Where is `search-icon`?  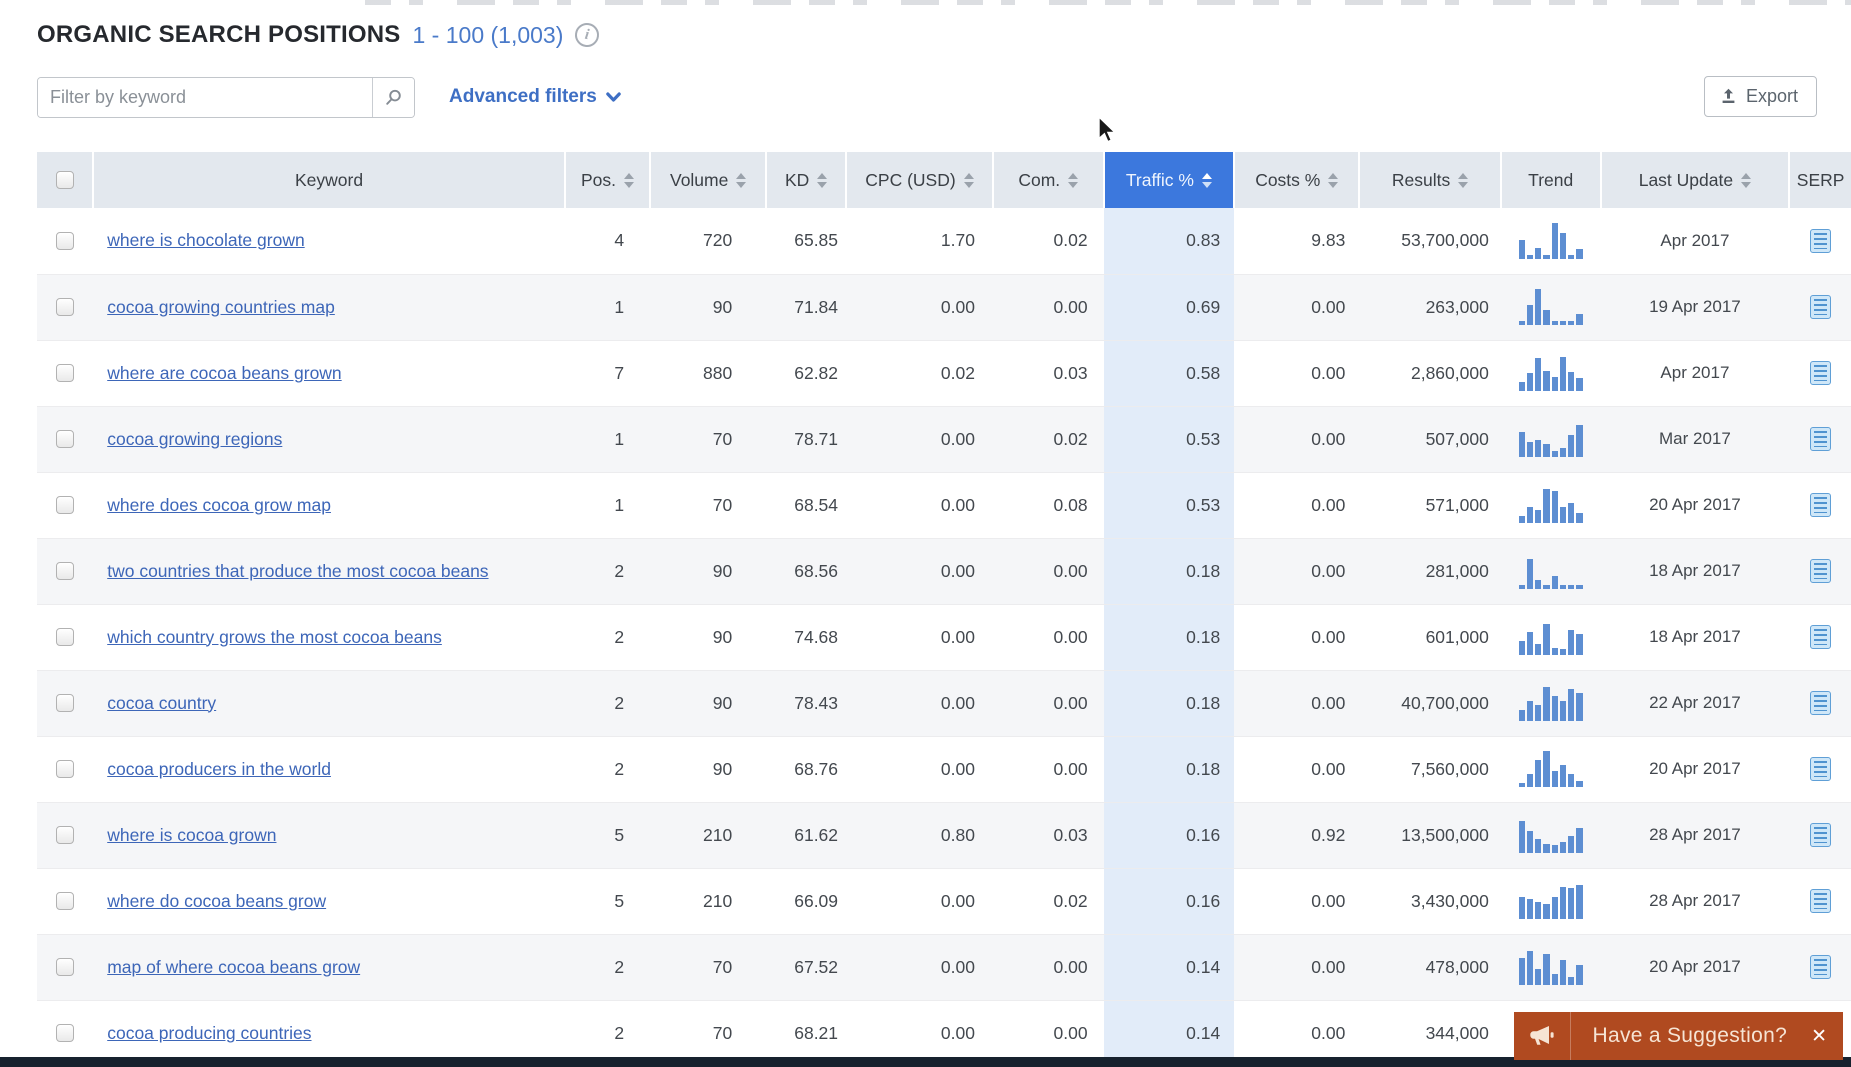 search-icon is located at coordinates (393, 97).